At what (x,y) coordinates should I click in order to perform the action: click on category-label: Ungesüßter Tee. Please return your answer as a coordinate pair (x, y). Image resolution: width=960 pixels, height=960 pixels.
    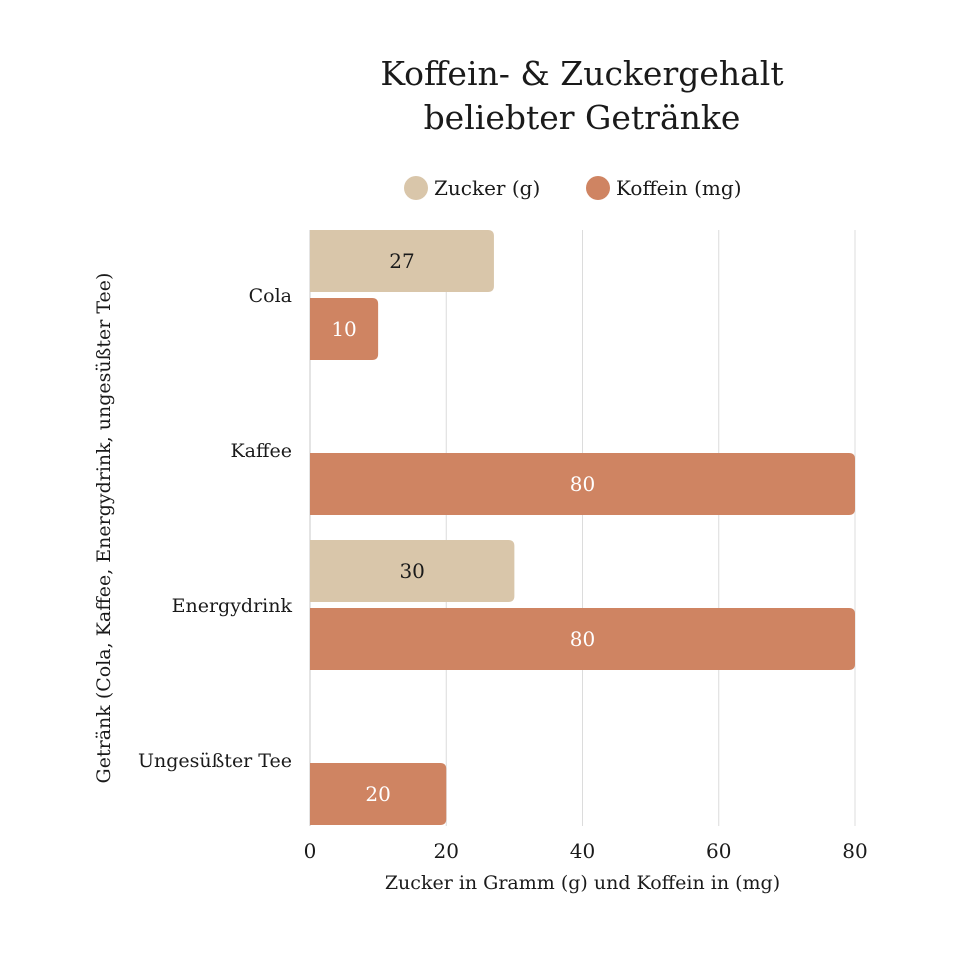
    Looking at the image, I should click on (215, 761).